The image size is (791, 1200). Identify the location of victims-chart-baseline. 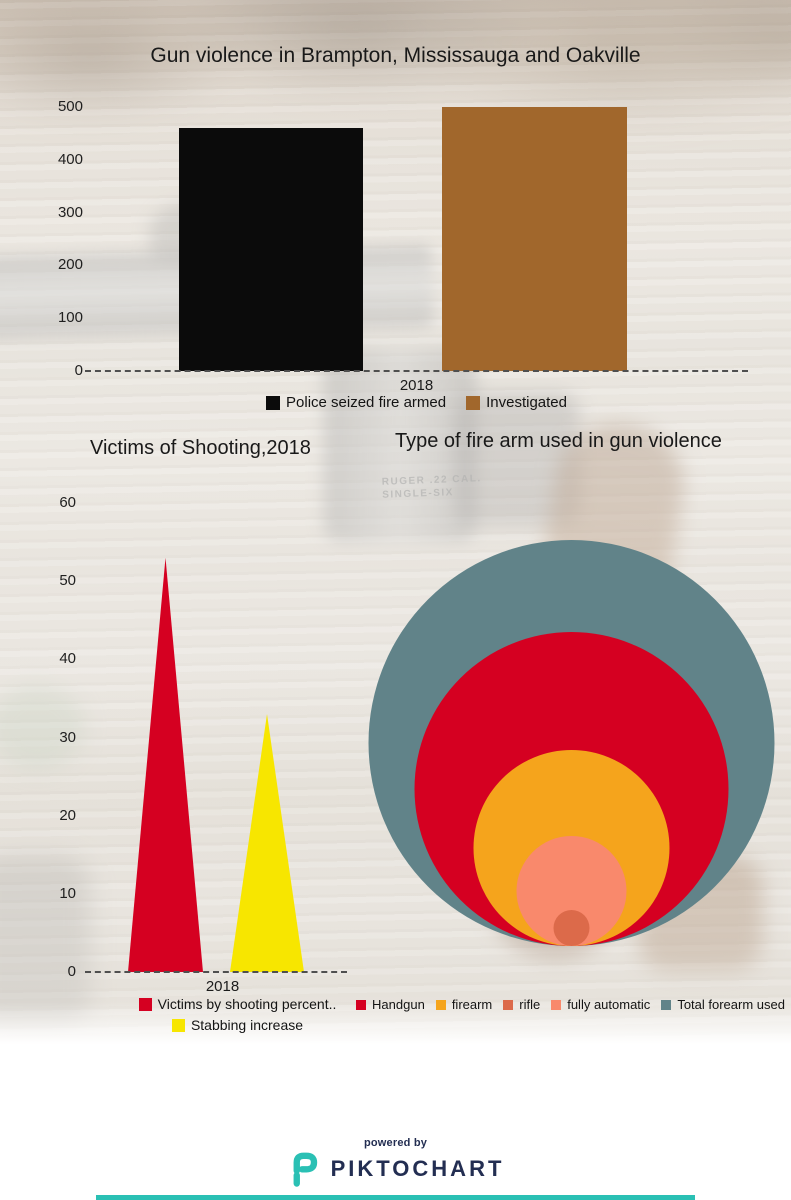
(216, 972).